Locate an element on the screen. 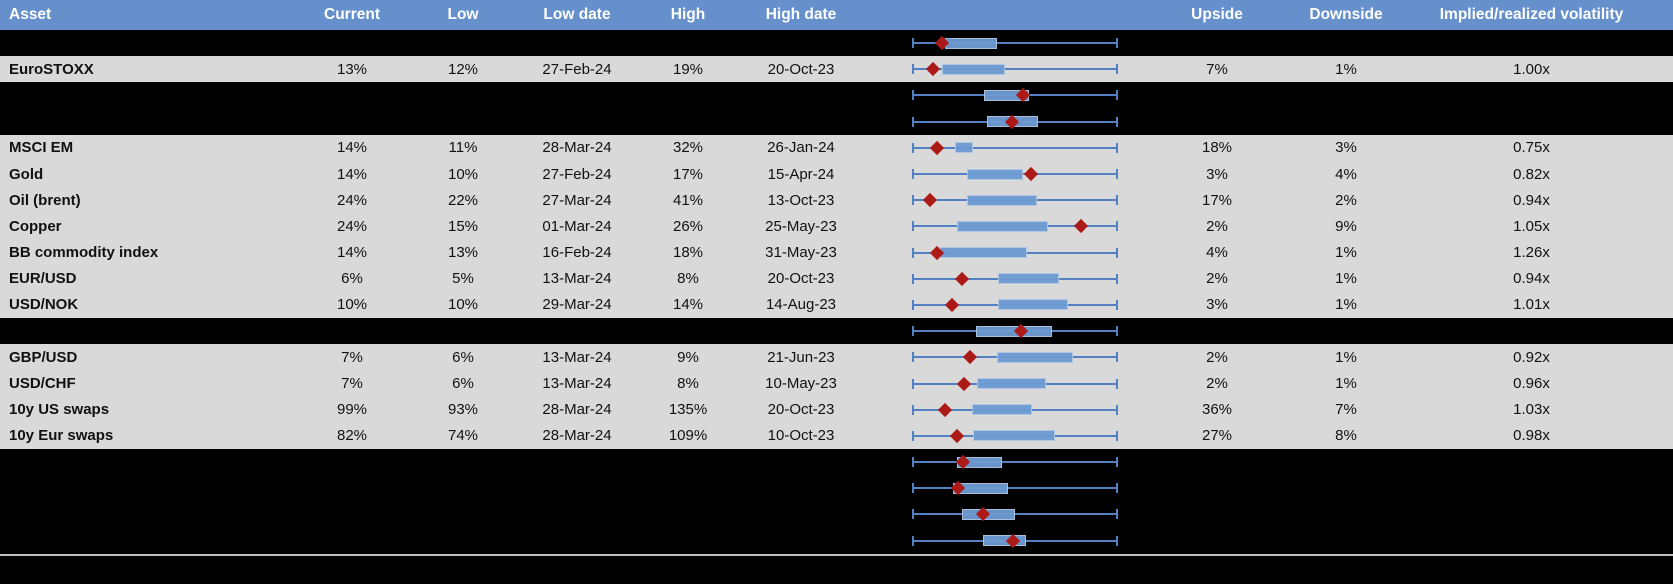  low-date-cell: 28-Mar-24 is located at coordinates (577, 148).